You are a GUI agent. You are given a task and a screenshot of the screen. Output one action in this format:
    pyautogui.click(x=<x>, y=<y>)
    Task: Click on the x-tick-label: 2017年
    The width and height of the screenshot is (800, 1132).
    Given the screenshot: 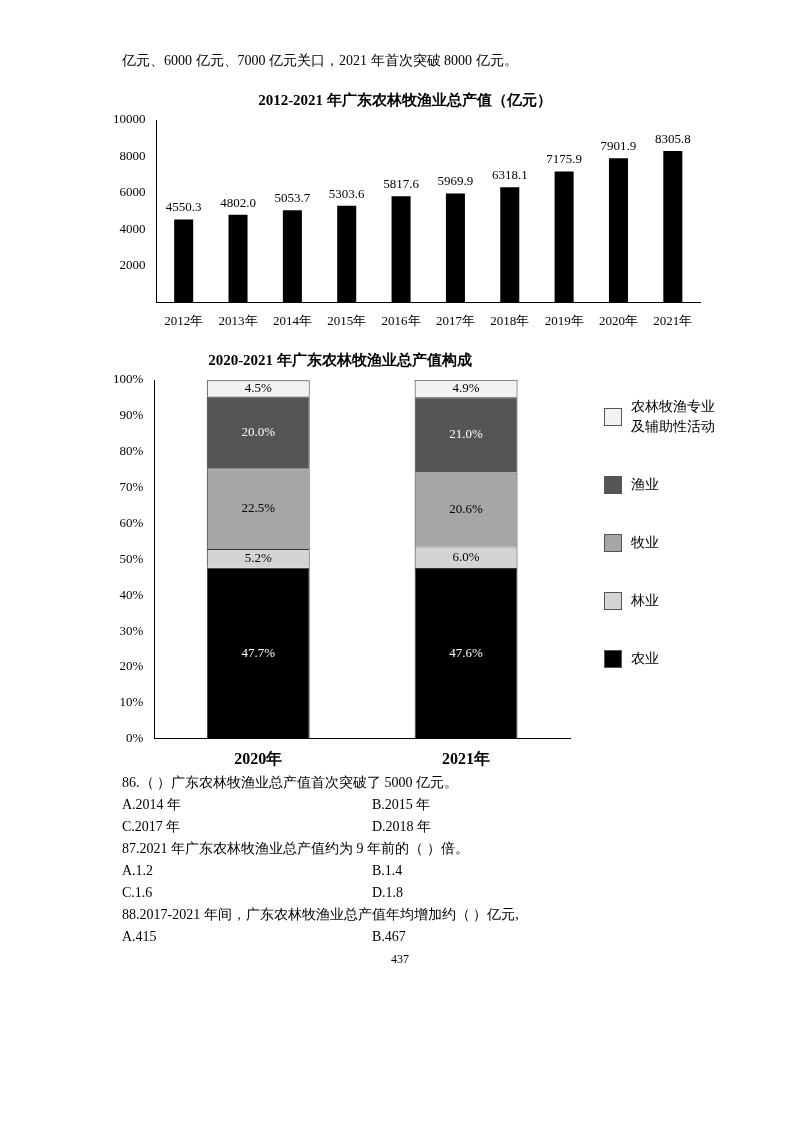 What is the action you would take?
    pyautogui.click(x=455, y=320)
    